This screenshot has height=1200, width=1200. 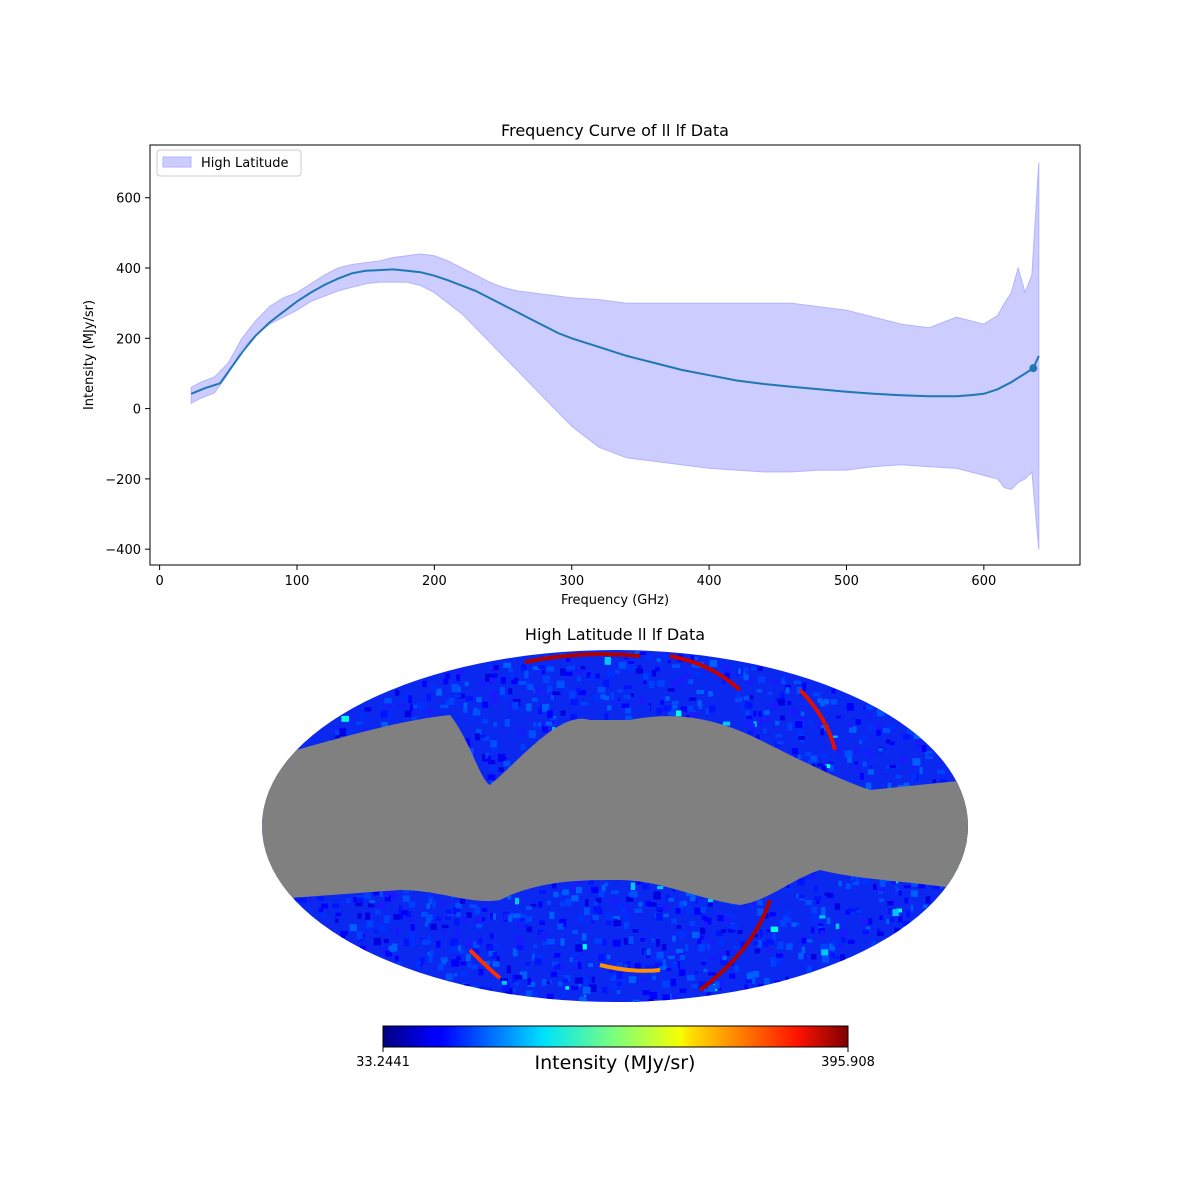 What do you see at coordinates (615, 634) in the screenshot?
I see `map-title: High Latitude ll lf Data` at bounding box center [615, 634].